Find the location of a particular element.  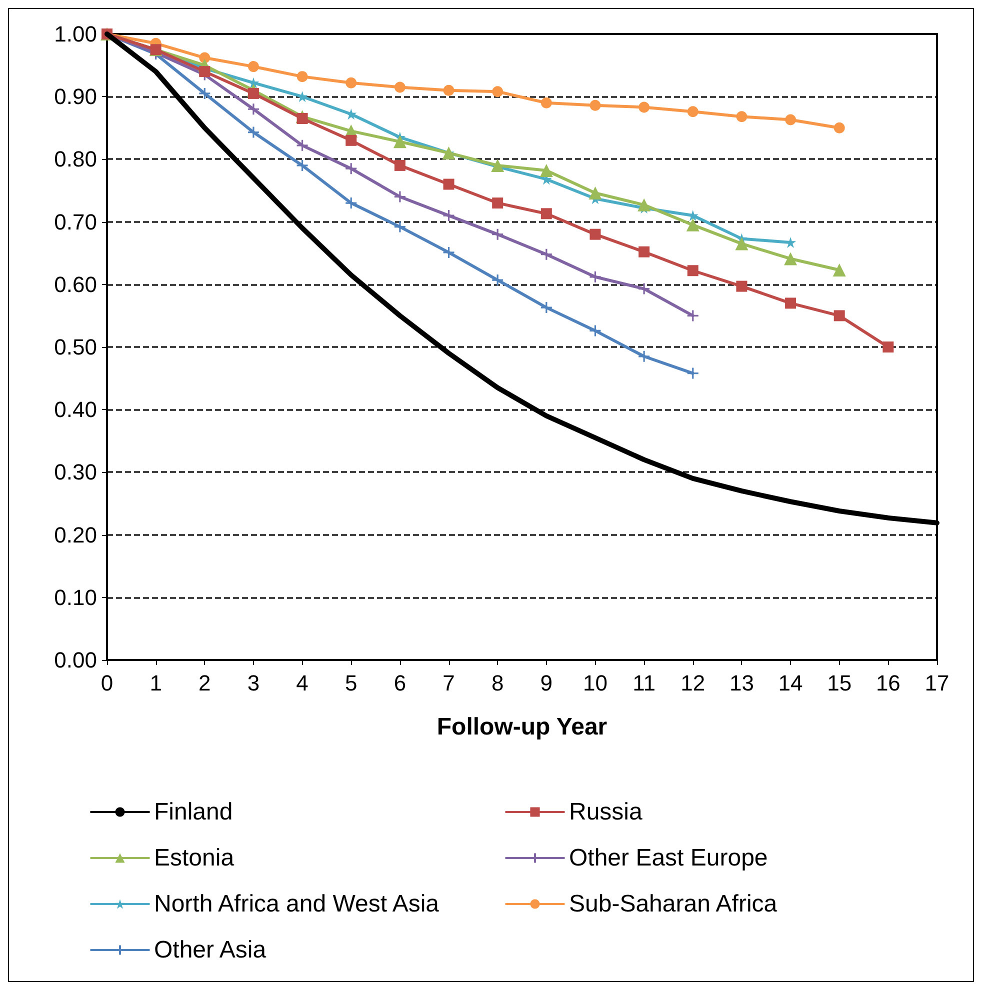

legend-label: Other East Europe is located at coordinates (668, 858).